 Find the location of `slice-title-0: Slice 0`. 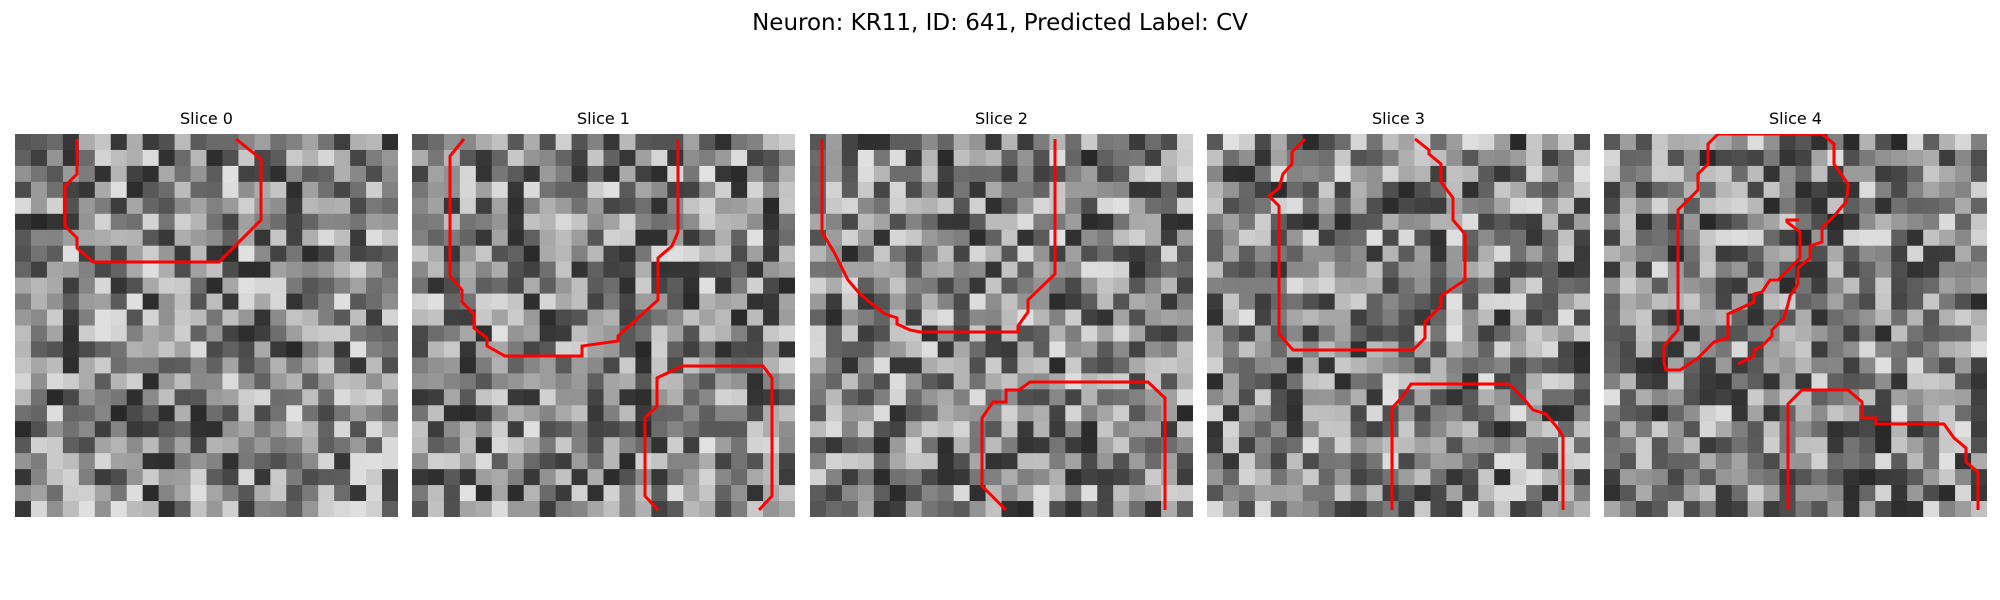

slice-title-0: Slice 0 is located at coordinates (206, 118).